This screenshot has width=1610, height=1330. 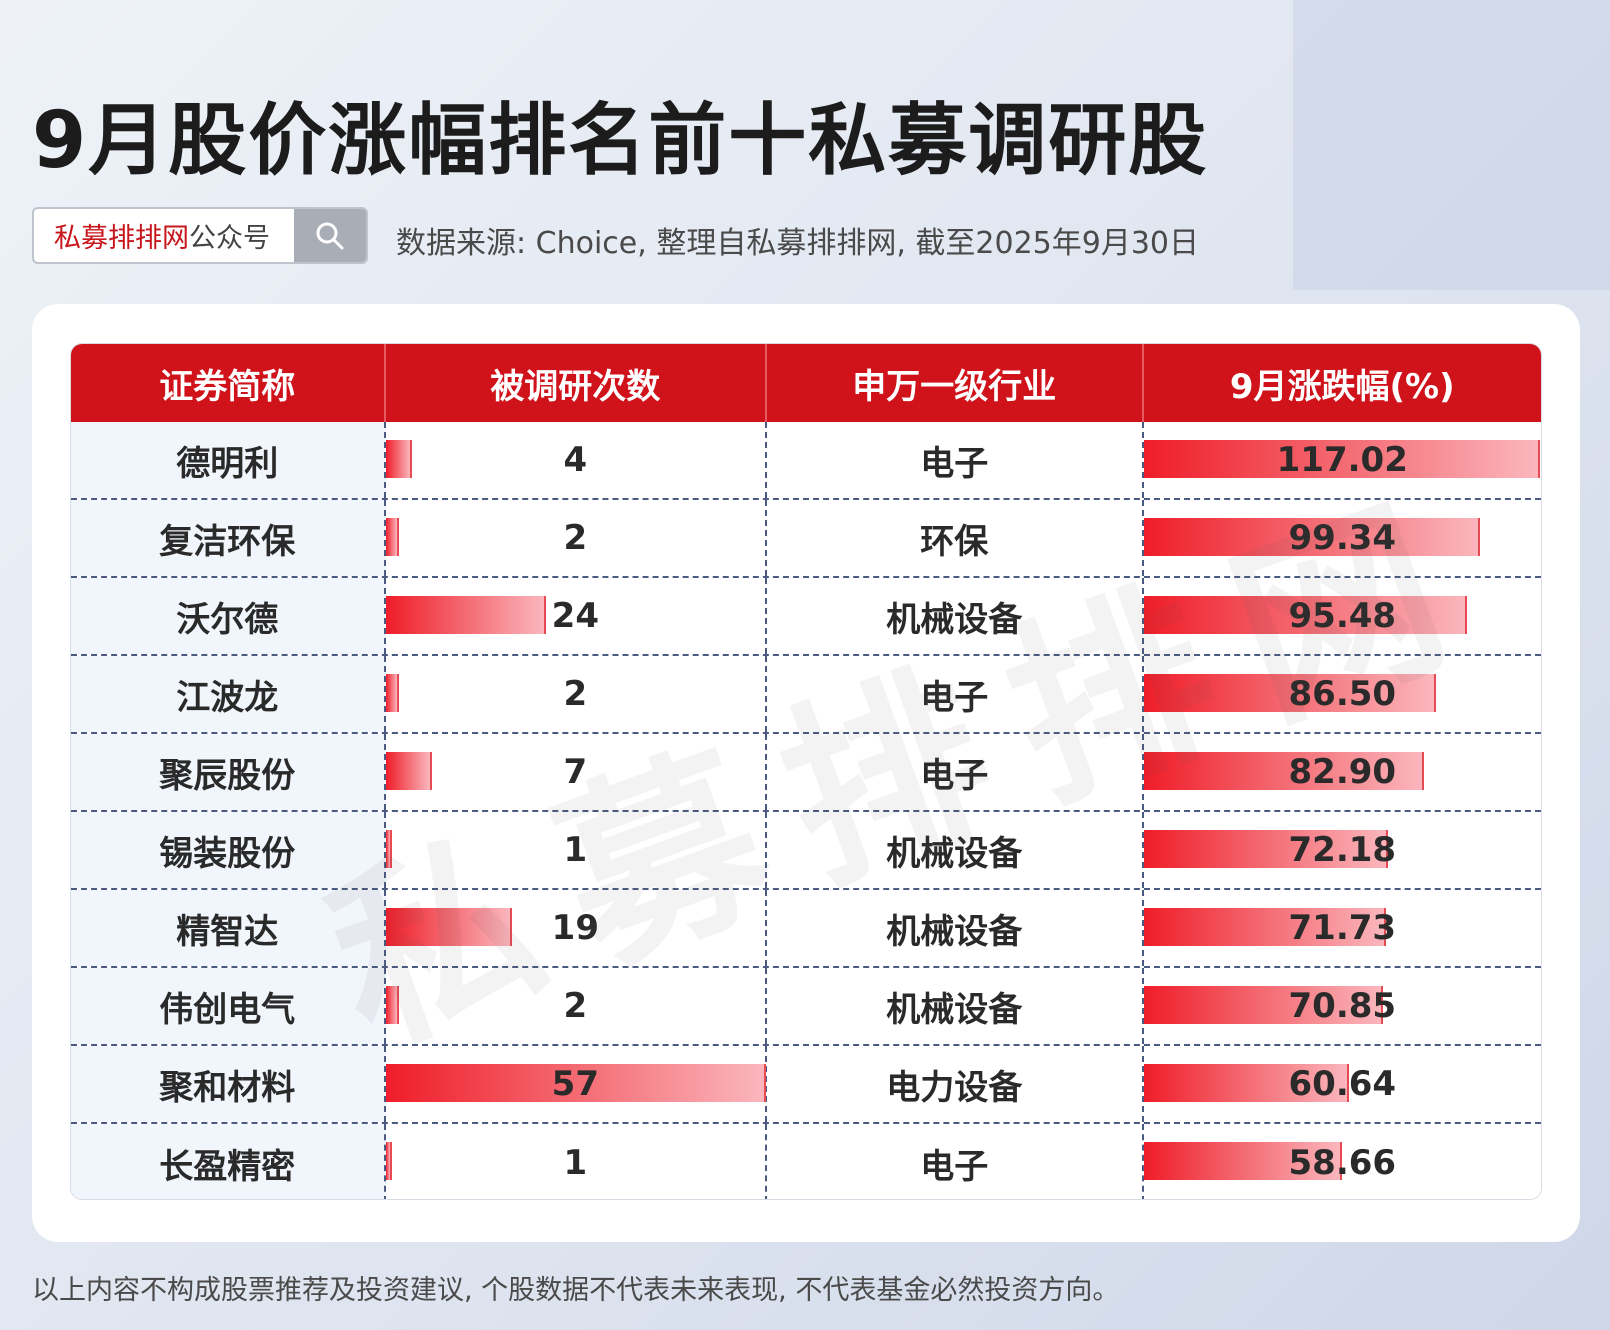 I want to click on table-row: 锡装股份 1 机械设备 72.18, so click(x=806, y=851).